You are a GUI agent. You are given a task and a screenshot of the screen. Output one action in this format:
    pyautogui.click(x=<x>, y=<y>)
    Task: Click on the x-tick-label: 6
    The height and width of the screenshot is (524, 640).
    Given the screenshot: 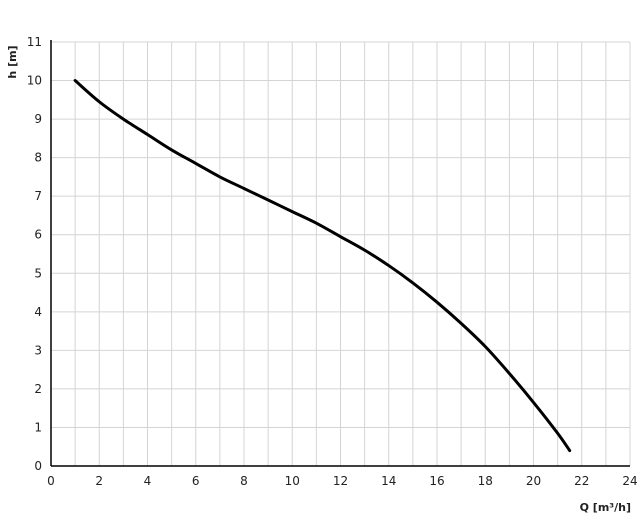 What is the action you would take?
    pyautogui.click(x=196, y=481)
    